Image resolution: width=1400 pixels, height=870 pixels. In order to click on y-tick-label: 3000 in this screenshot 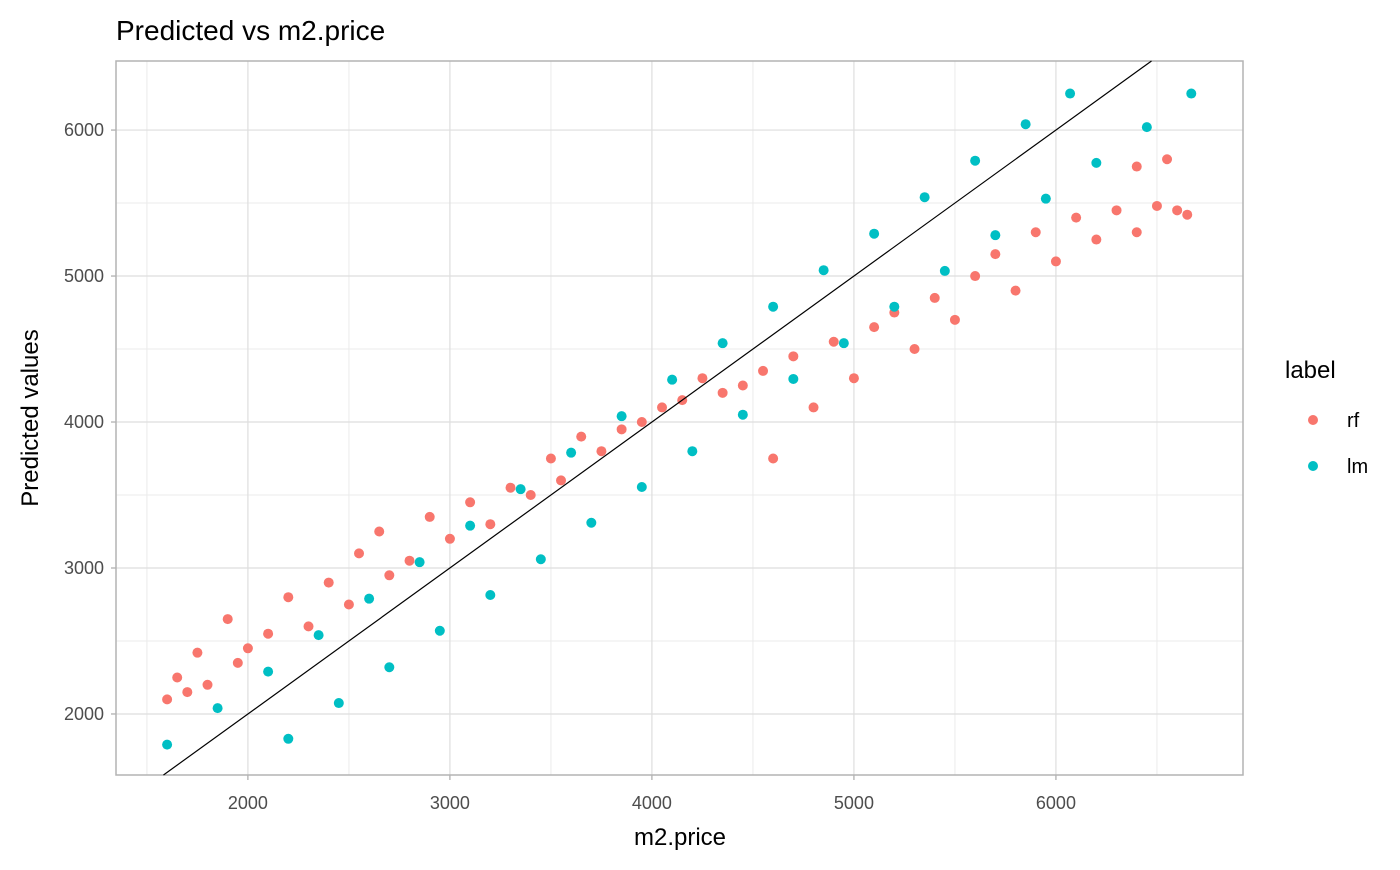, I will do `click(84, 568)`.